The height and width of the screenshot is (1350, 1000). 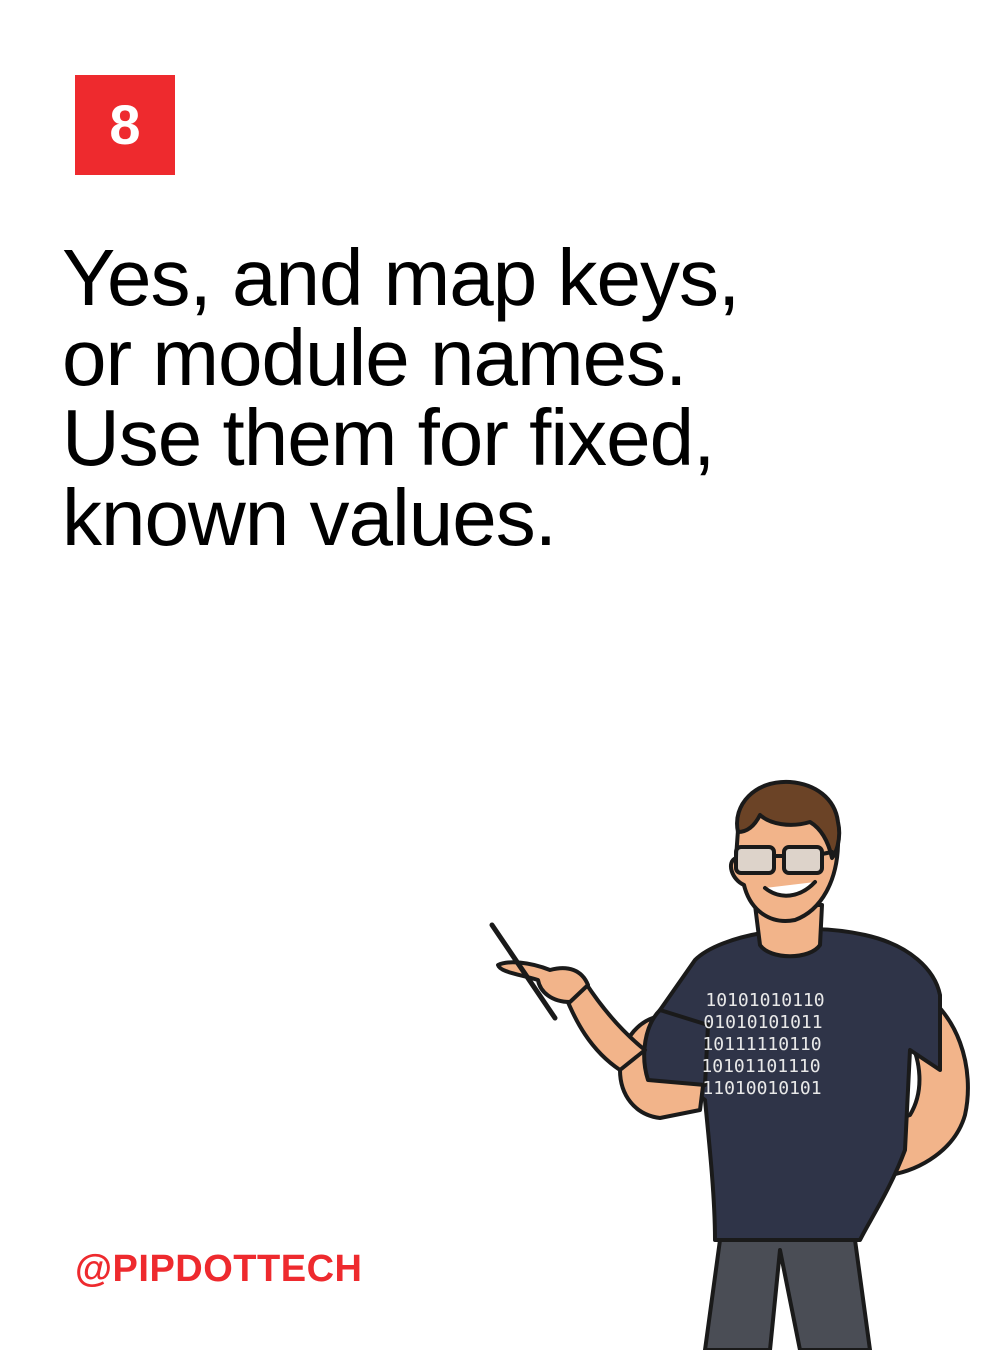 I want to click on shirt-binary-line: 10101010110, so click(x=764, y=1000).